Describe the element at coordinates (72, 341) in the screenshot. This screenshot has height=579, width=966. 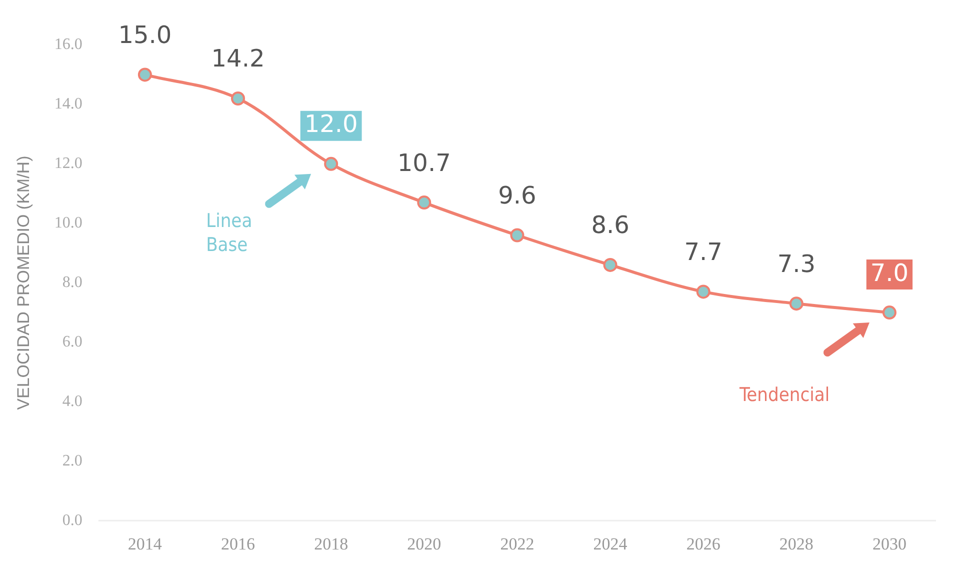
I see `y-tick-label: 6.0` at that location.